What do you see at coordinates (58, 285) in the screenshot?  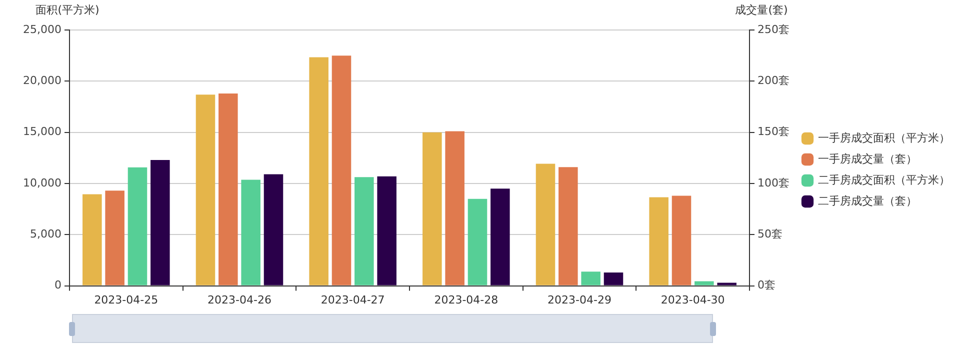 I see `y-tick-label: 0` at bounding box center [58, 285].